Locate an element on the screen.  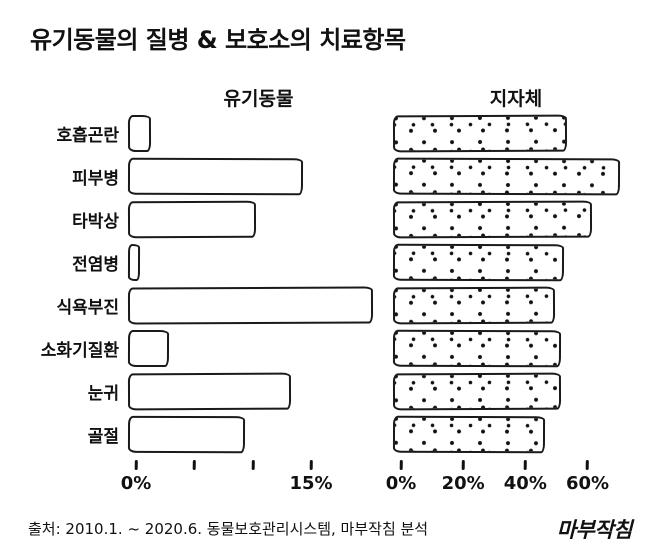
category-label: 피부병 is located at coordinates (95, 179).